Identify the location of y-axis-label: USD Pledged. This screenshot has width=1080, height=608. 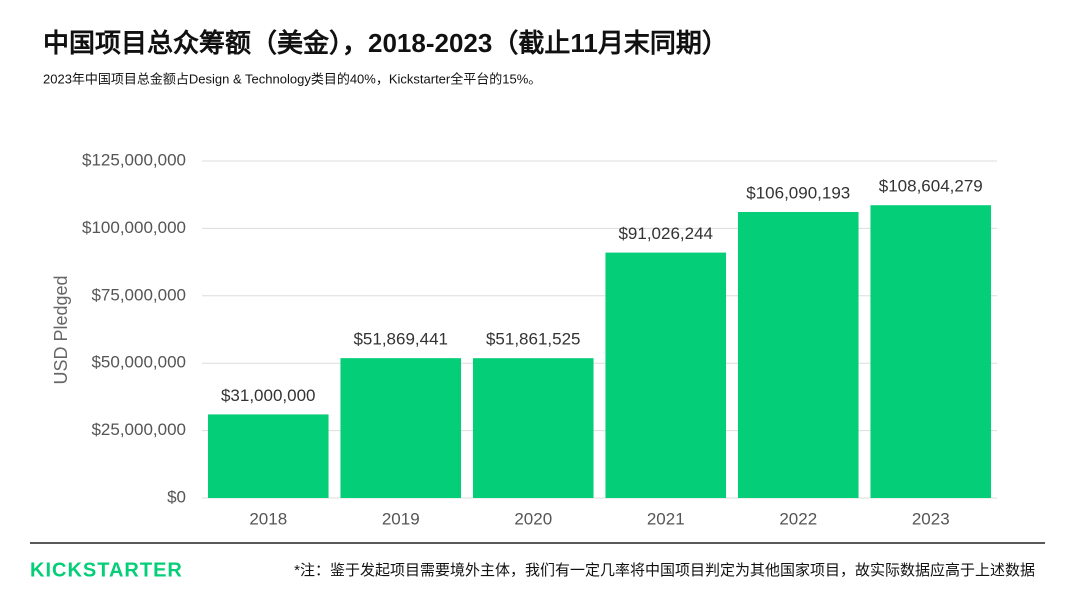
(61, 329).